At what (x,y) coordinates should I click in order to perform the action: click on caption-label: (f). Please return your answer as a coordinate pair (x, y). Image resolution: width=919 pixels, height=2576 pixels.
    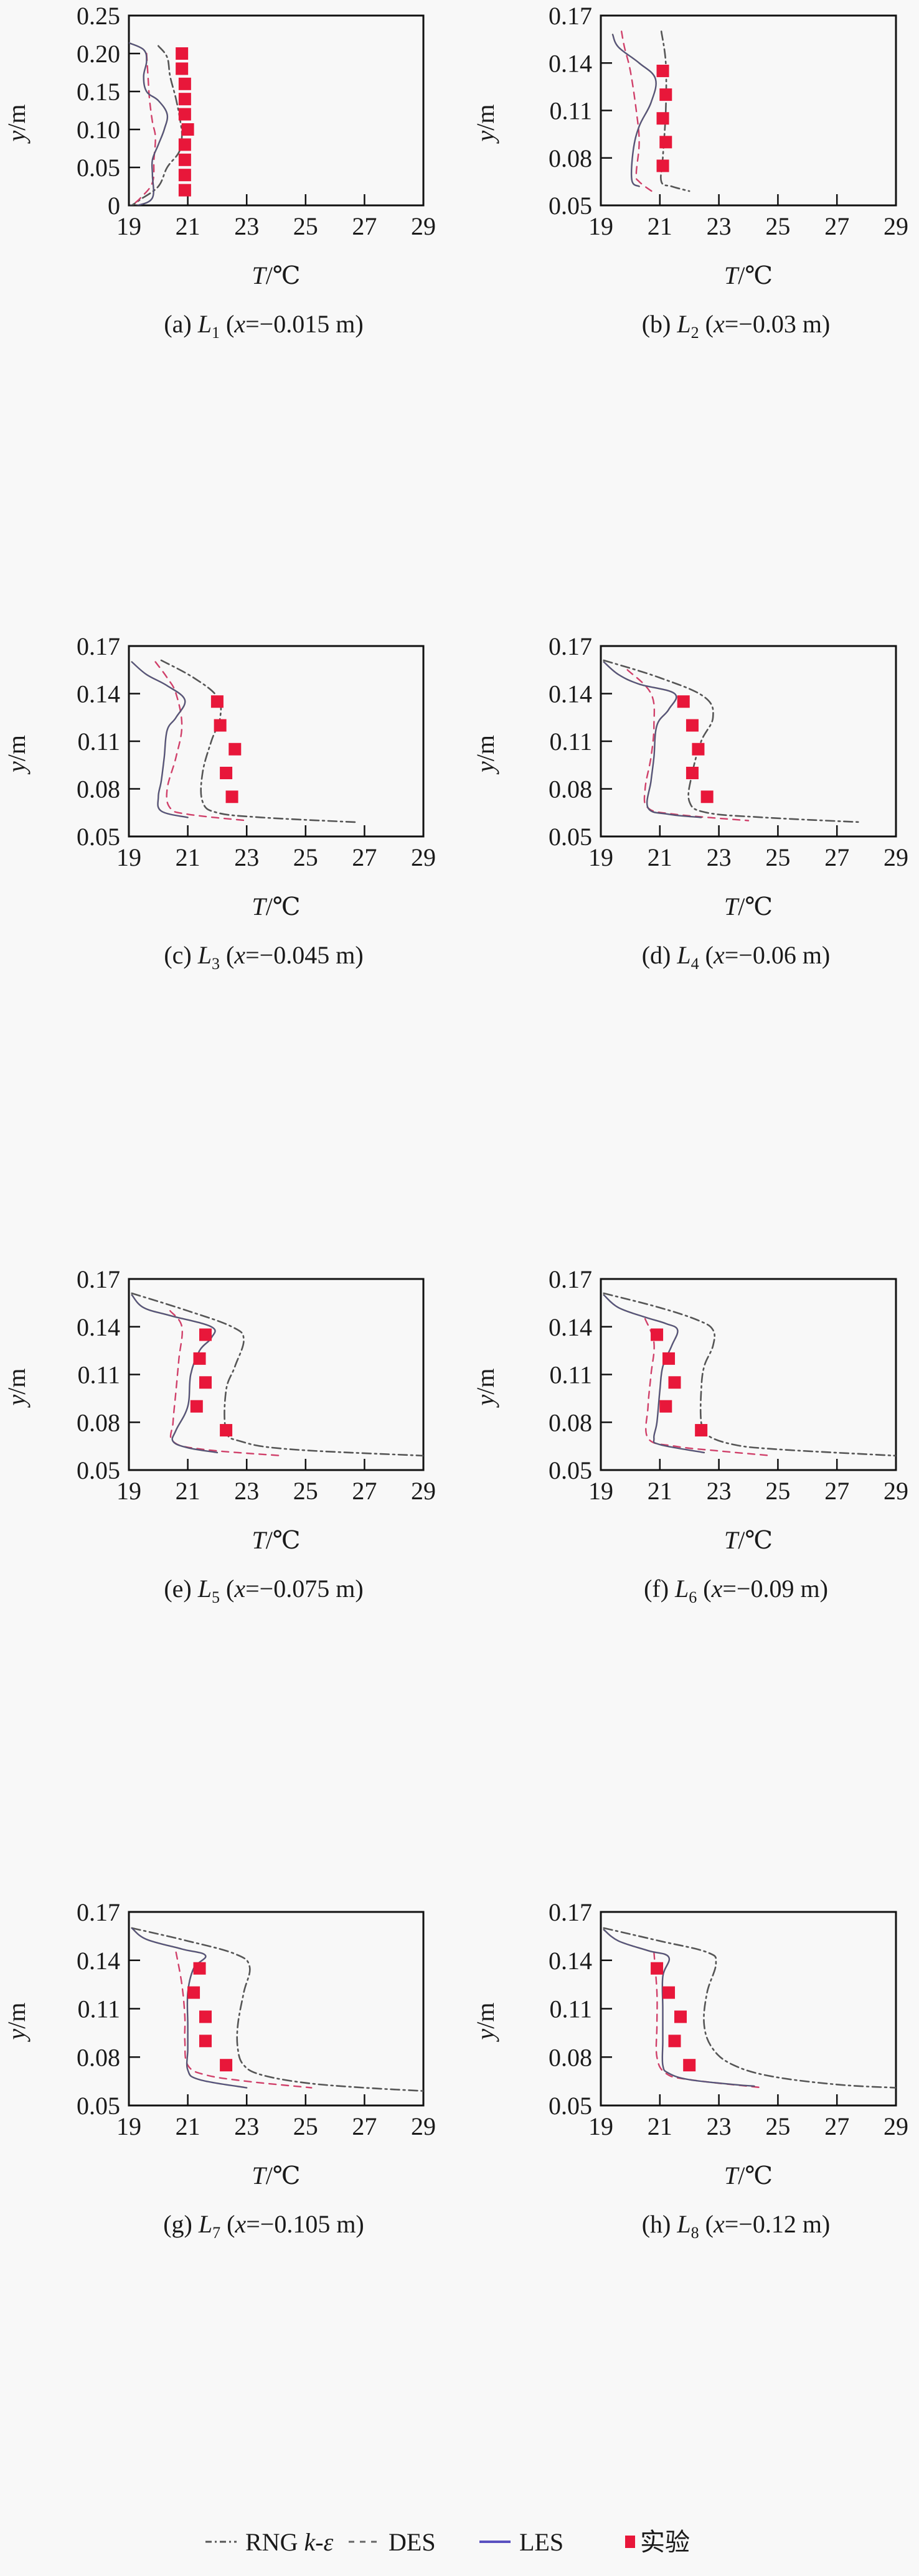
    Looking at the image, I should click on (659, 1589).